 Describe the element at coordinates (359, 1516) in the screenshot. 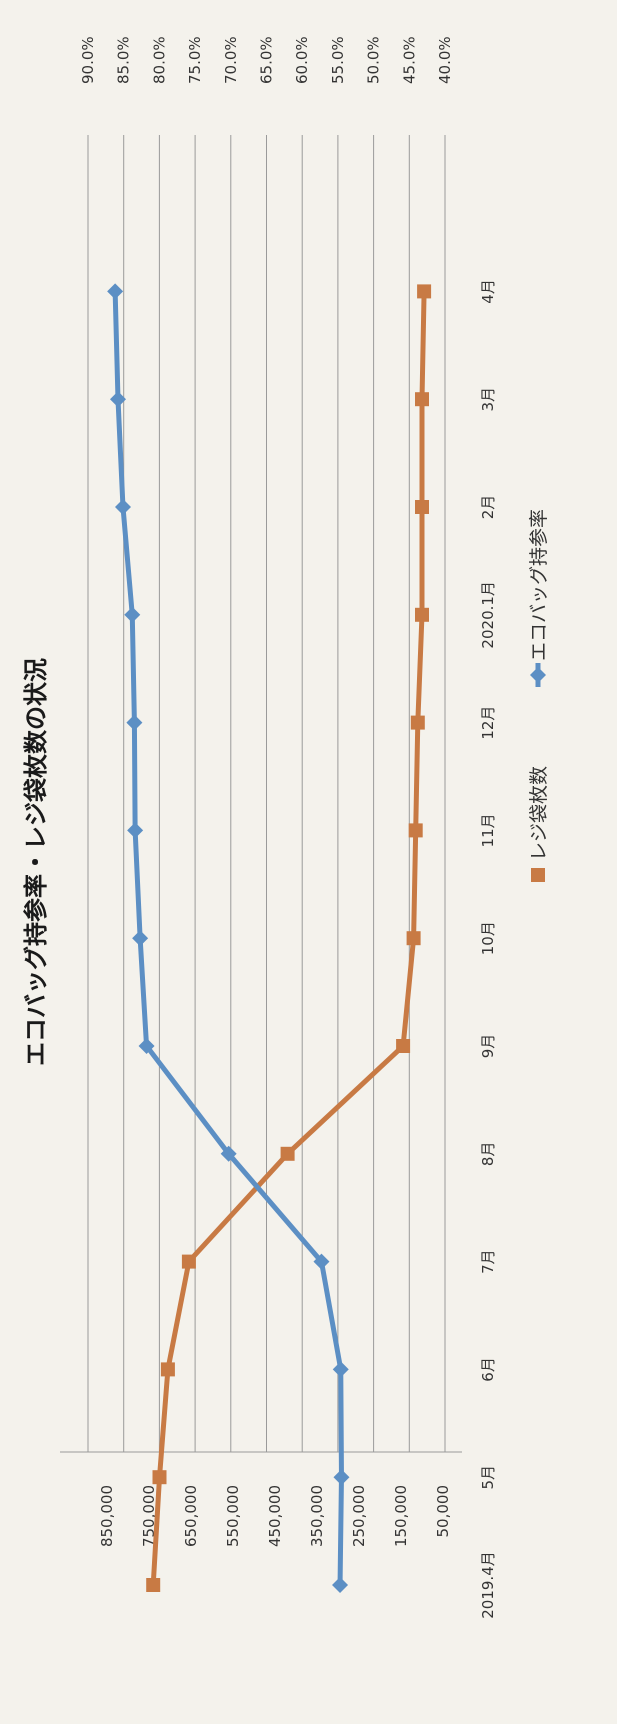

I see `left-axis-tick-label: 250,000` at that location.